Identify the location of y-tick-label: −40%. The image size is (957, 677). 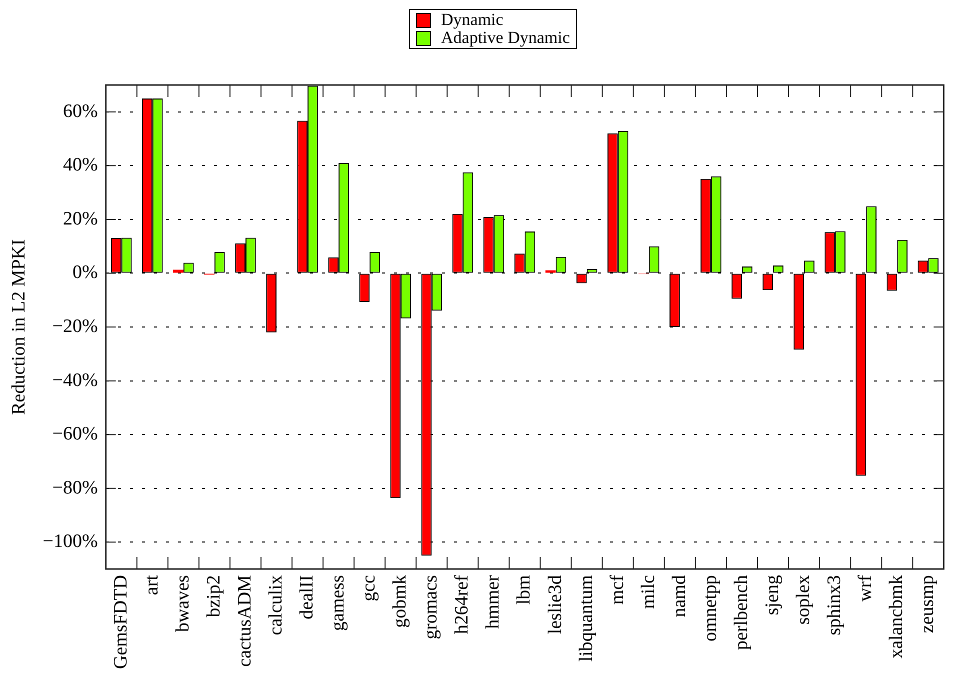
(75, 380).